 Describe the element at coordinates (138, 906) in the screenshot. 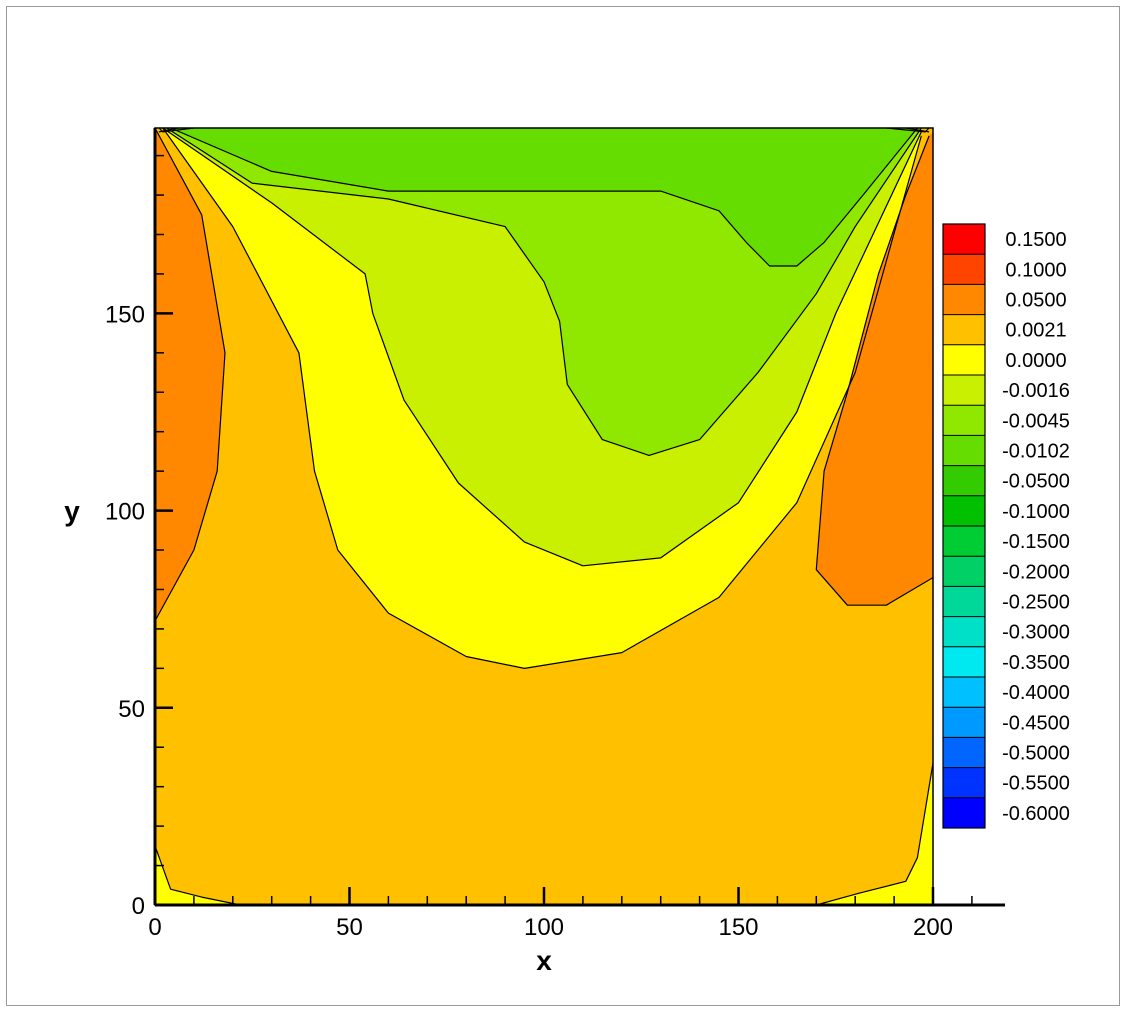

I see `y-tick-label-0: 0` at that location.